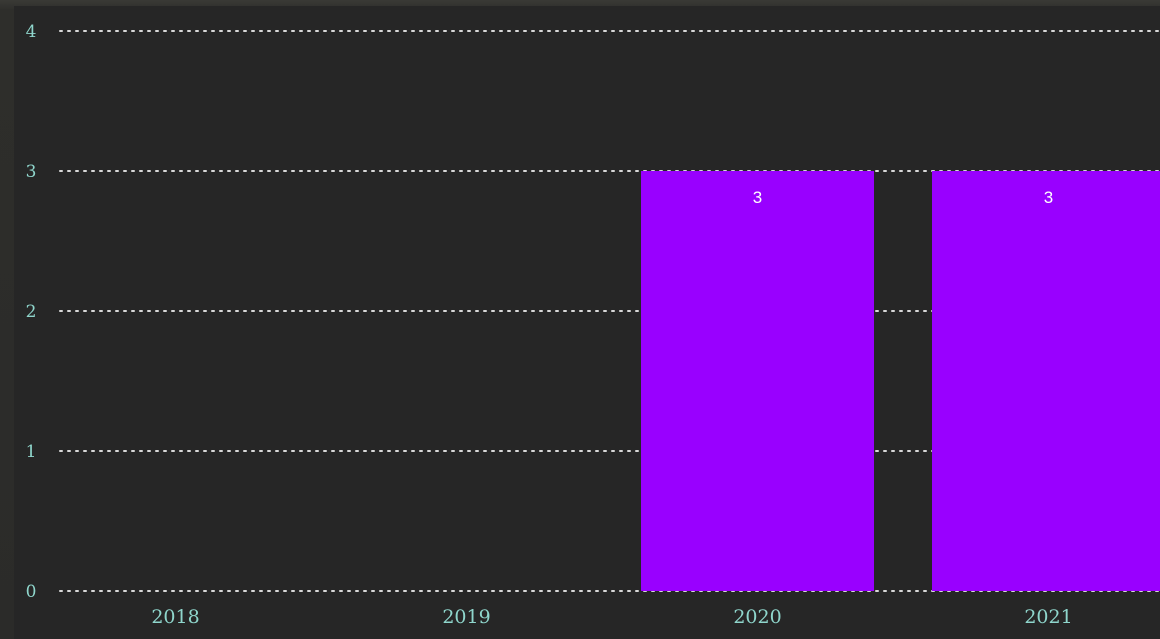  What do you see at coordinates (1046, 381) in the screenshot?
I see `bar-2021` at bounding box center [1046, 381].